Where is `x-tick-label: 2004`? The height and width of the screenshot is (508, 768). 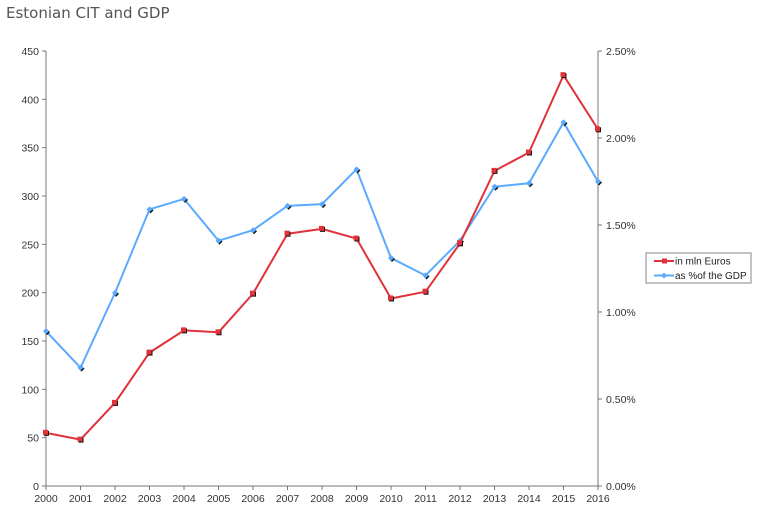
x-tick-label: 2004 is located at coordinates (184, 499).